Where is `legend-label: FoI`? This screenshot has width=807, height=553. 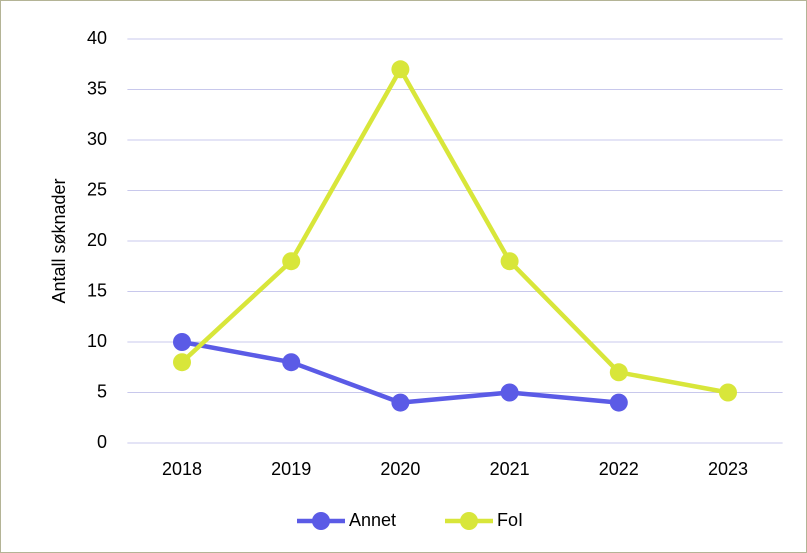
legend-label: FoI is located at coordinates (510, 520).